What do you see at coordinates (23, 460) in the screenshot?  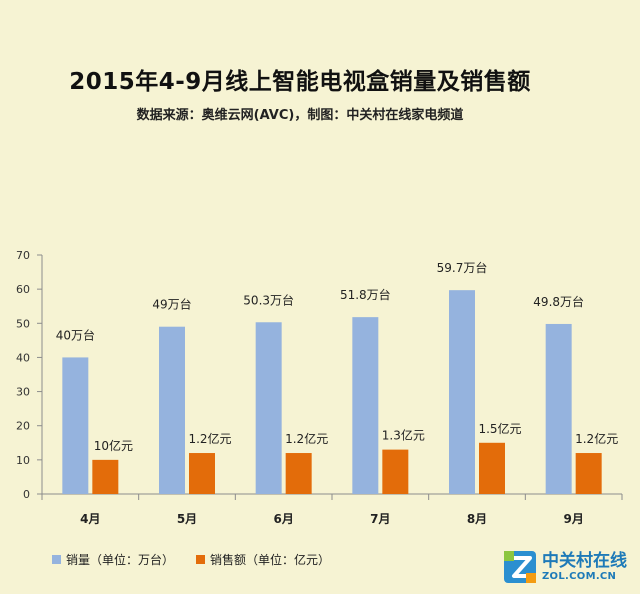 I see `y-tick-label: 10` at bounding box center [23, 460].